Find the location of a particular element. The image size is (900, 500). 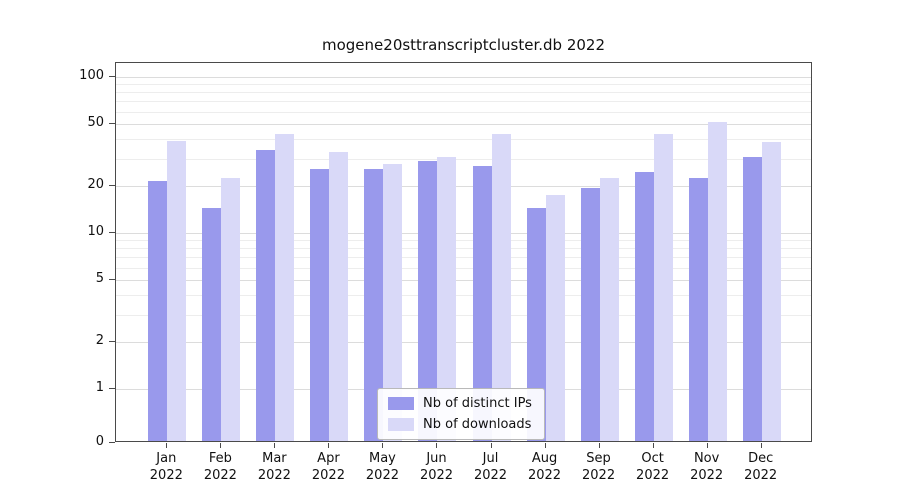

chart-title: mogene20sttranscriptcluster.db 2022 is located at coordinates (463, 45).